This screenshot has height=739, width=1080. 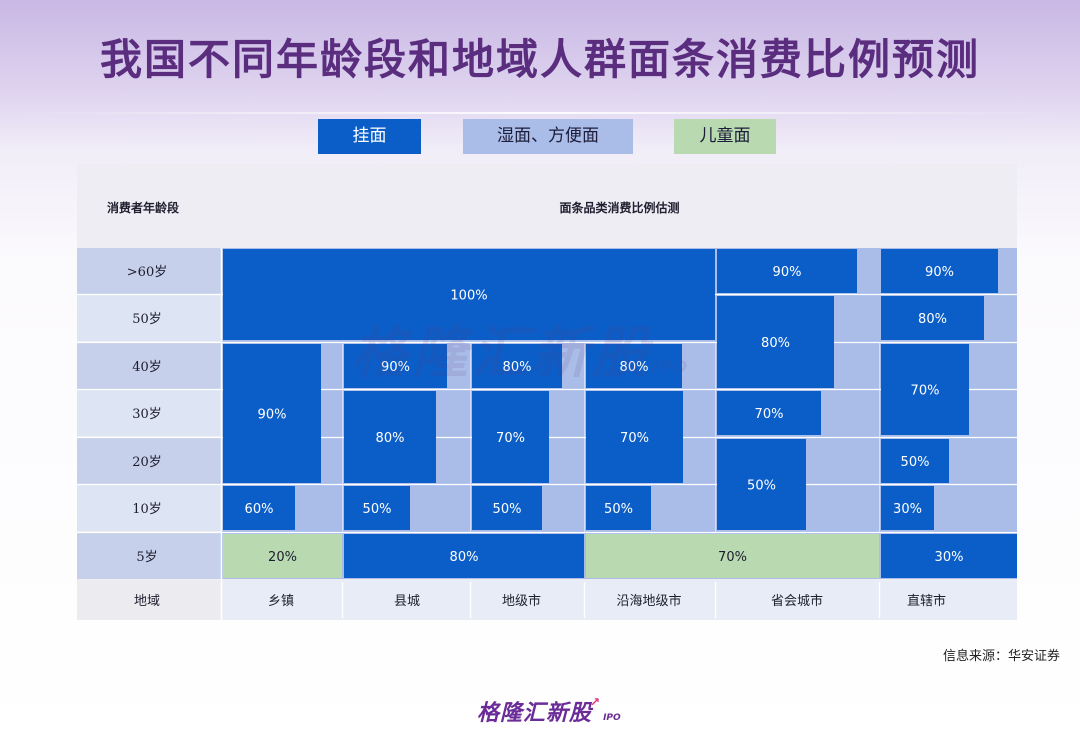 What do you see at coordinates (648, 601) in the screenshot?
I see `region-label: 沿海地级市` at bounding box center [648, 601].